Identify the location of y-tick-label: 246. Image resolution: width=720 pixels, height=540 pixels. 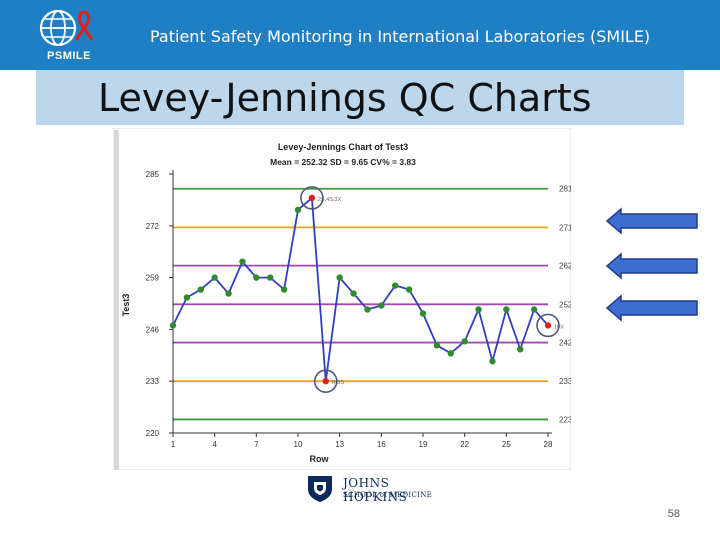
(153, 329).